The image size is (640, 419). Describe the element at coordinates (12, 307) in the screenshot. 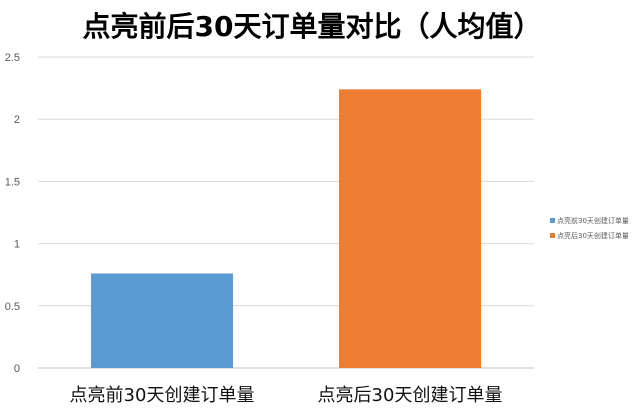

I see `y-tick-label: 0.5` at that location.